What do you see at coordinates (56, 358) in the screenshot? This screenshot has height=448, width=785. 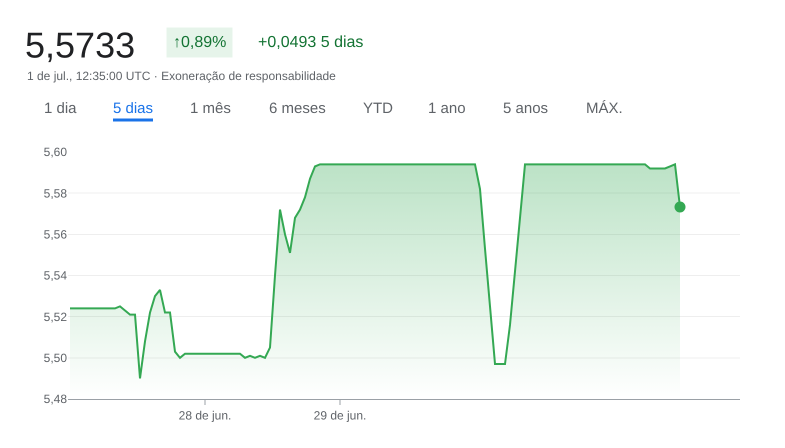 I see `y-tick-label: 5,50` at bounding box center [56, 358].